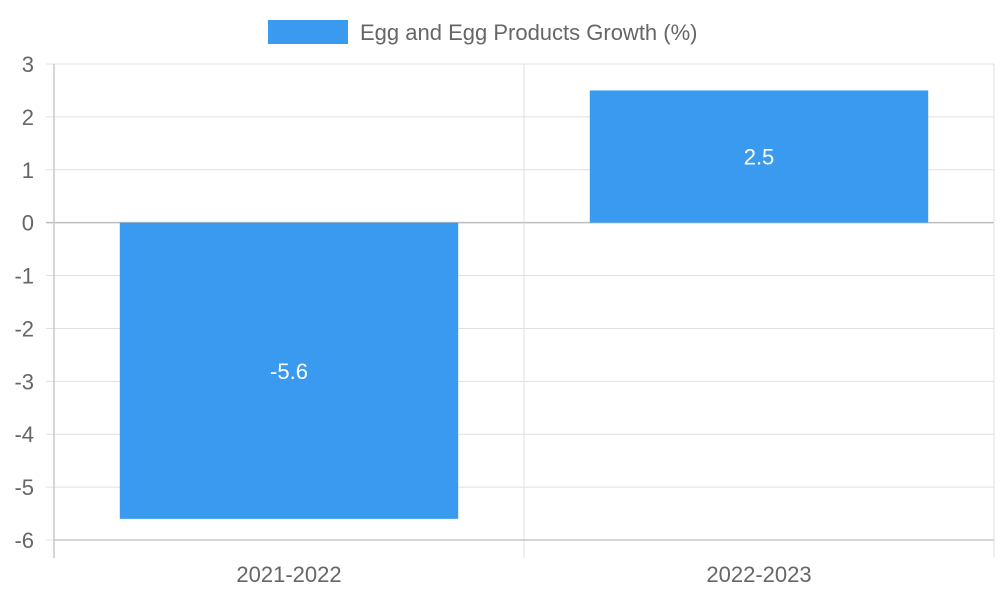 This screenshot has height=600, width=1000. What do you see at coordinates (28, 64) in the screenshot?
I see `y-tick-label: 3` at bounding box center [28, 64].